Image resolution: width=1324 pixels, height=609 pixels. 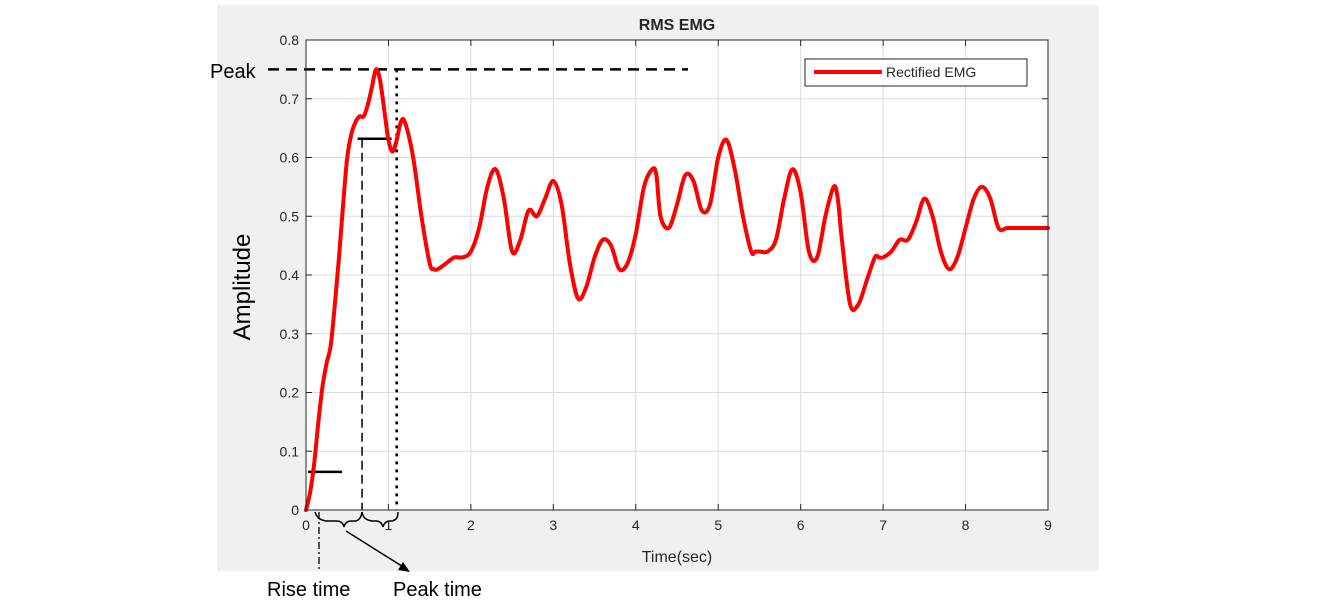 I want to click on rise-time-label: Rise time, so click(x=308, y=590).